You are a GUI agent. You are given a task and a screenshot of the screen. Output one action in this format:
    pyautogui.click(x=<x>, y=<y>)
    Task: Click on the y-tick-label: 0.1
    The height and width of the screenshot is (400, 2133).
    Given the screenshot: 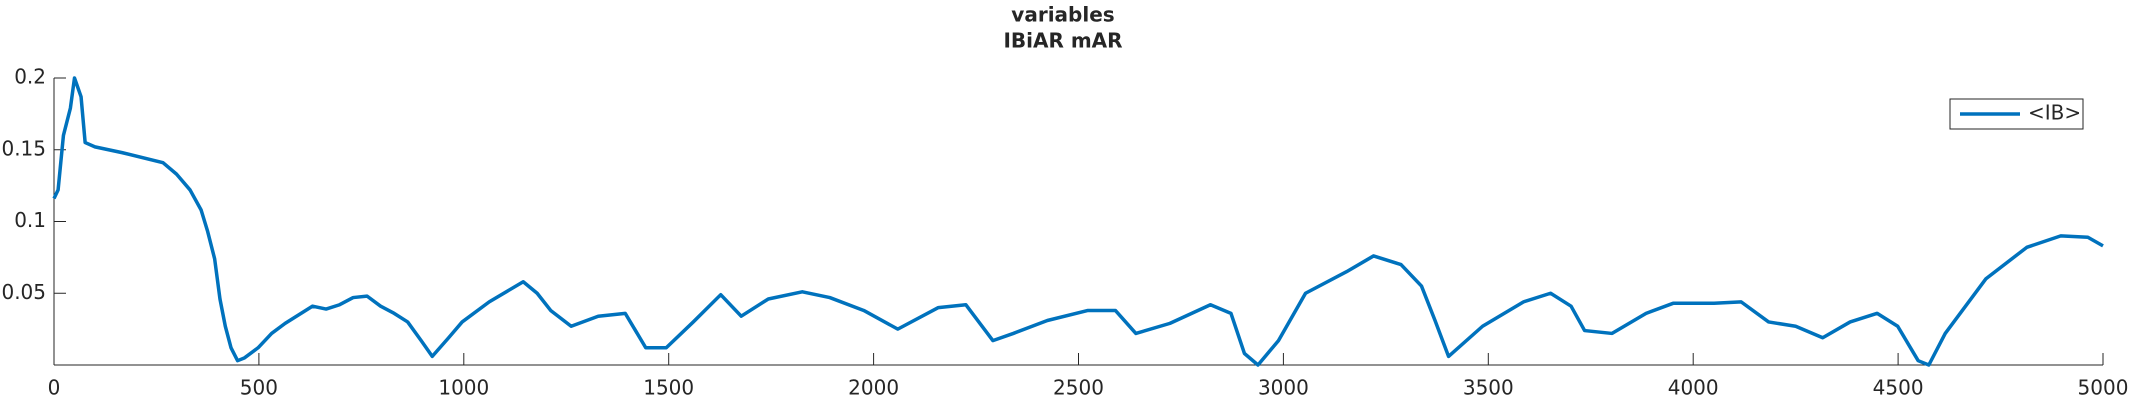 What is the action you would take?
    pyautogui.click(x=30, y=220)
    